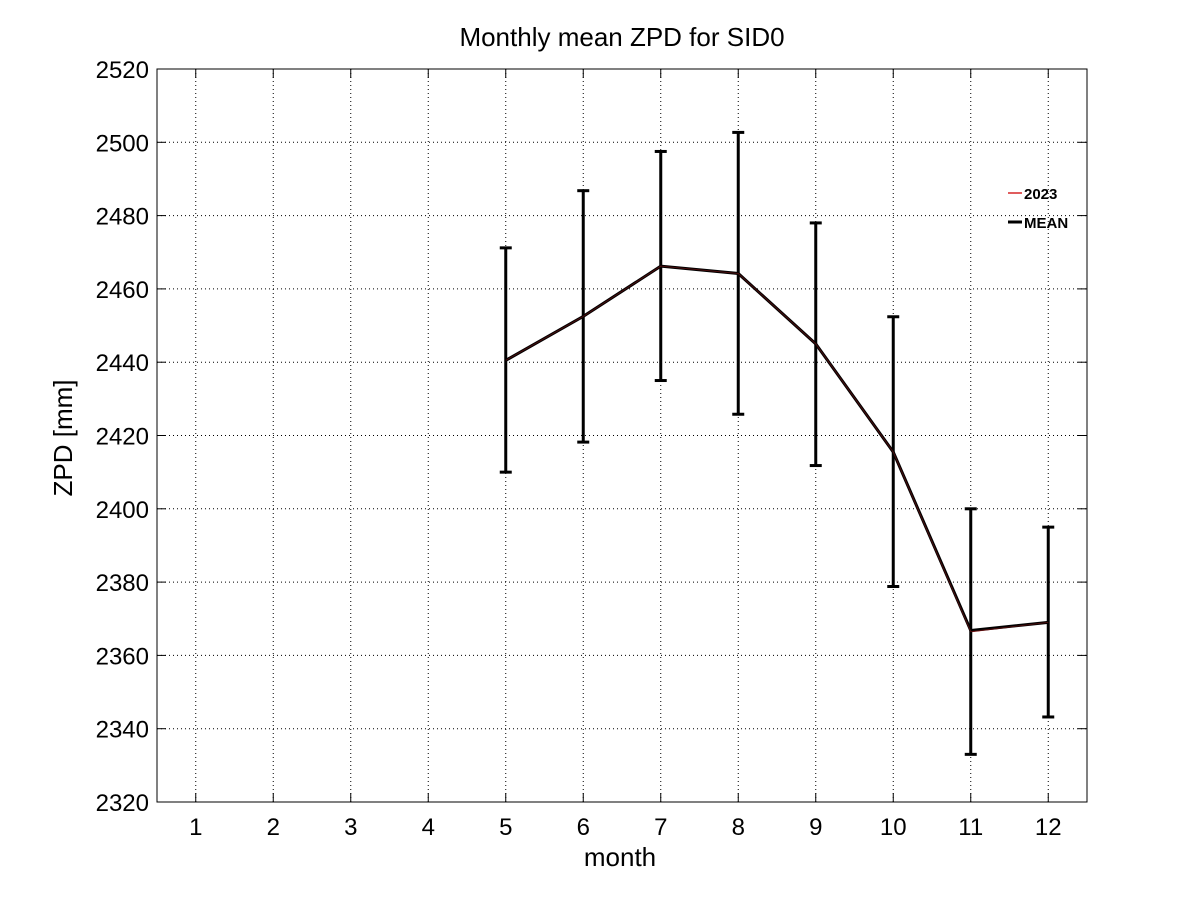 Image resolution: width=1201 pixels, height=901 pixels. What do you see at coordinates (1046, 223) in the screenshot?
I see `legend-label-mean: MEAN` at bounding box center [1046, 223].